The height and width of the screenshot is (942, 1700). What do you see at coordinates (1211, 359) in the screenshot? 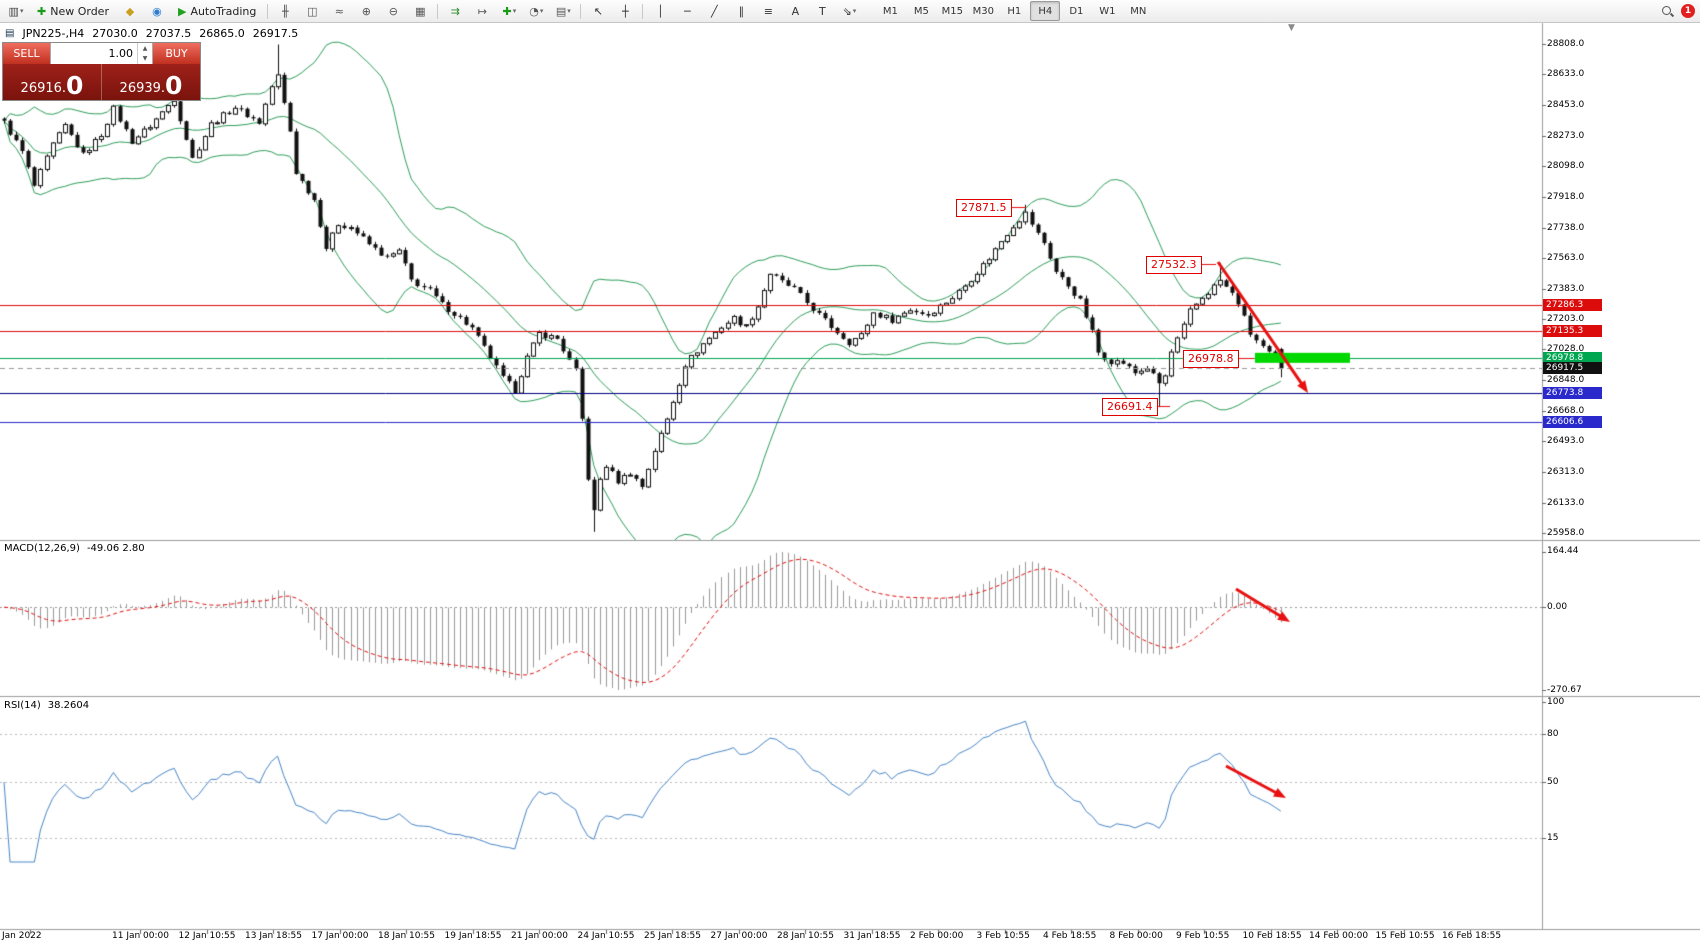
I see `price-callout: 26978.8` at bounding box center [1211, 359].